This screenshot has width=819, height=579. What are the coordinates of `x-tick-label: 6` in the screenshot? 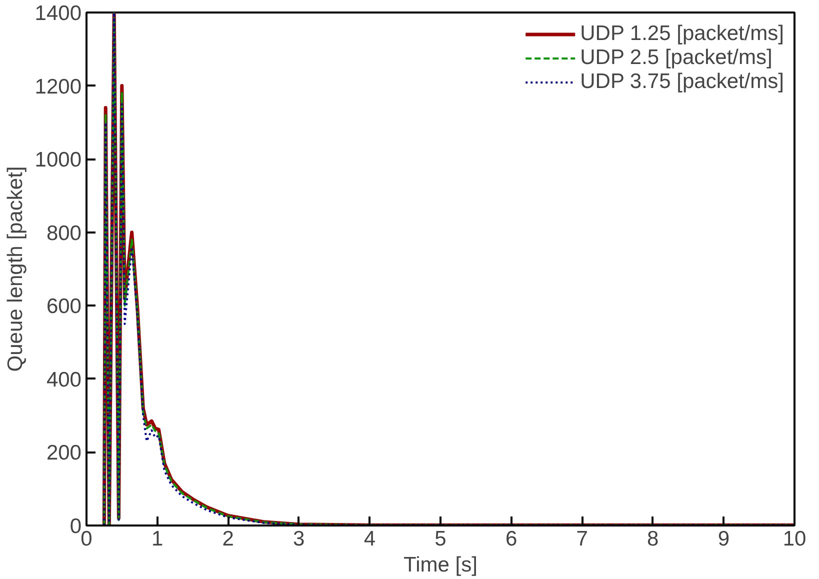 It's located at (511, 539).